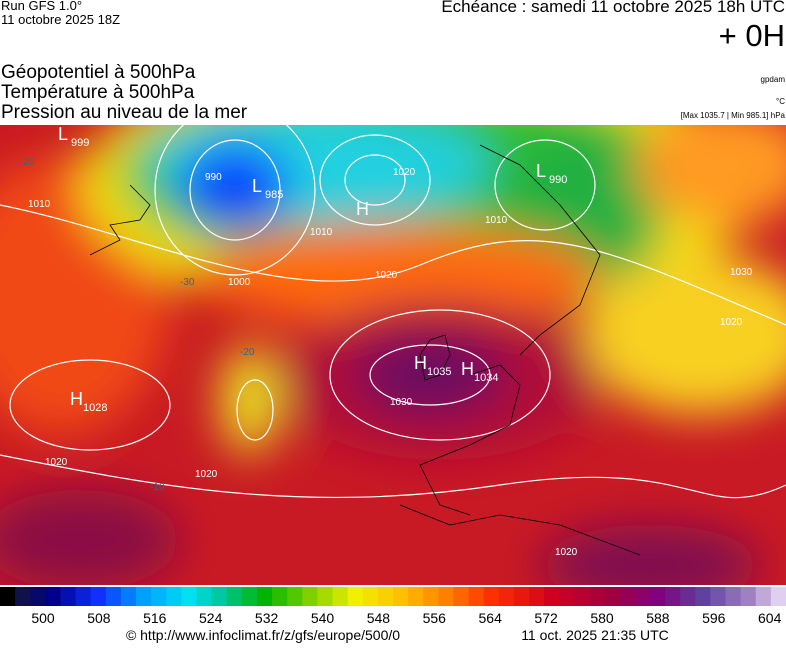 This screenshot has height=648, width=786. What do you see at coordinates (770, 618) in the screenshot?
I see `colorbar-label: 604` at bounding box center [770, 618].